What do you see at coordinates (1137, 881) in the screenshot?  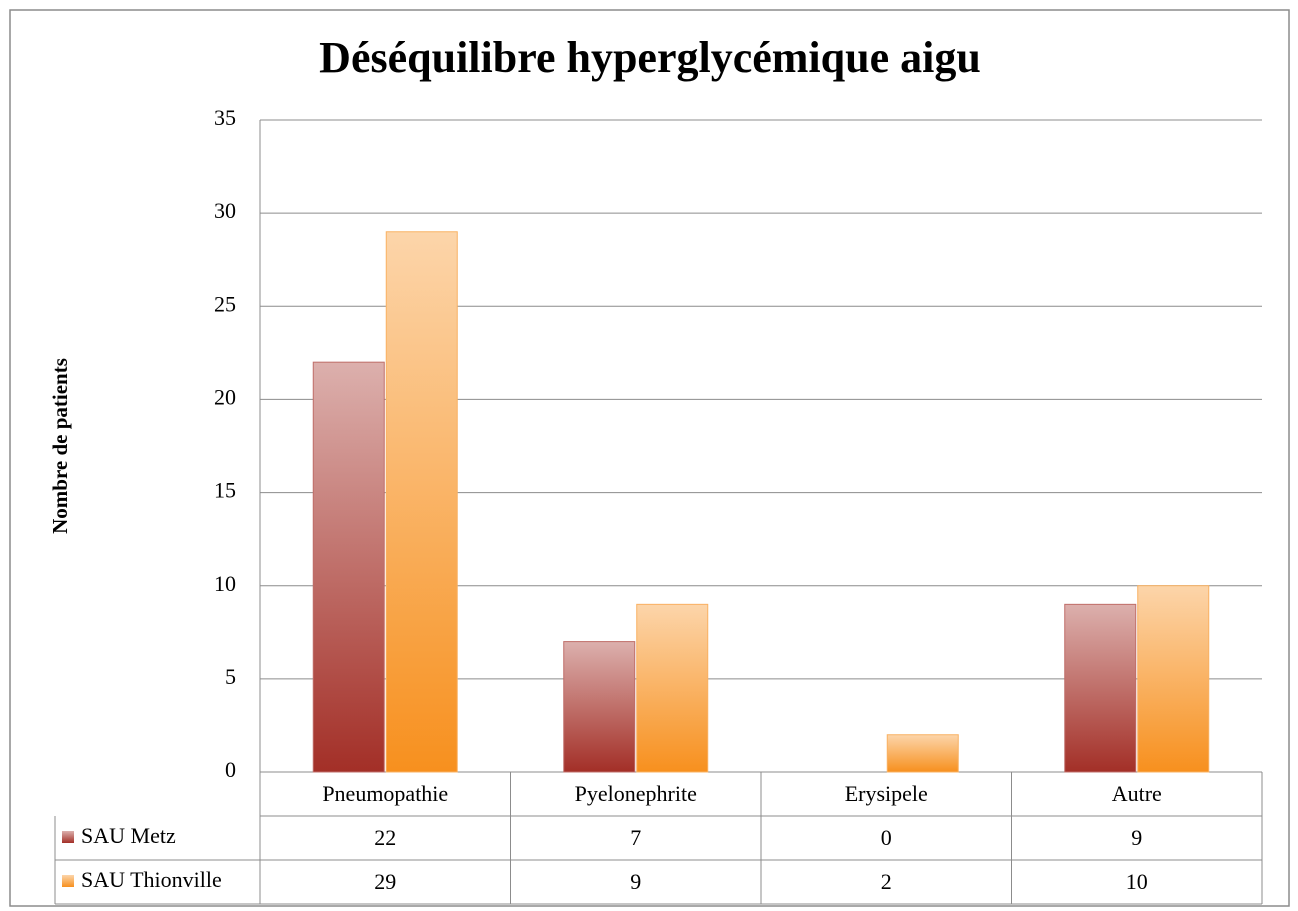 I see `table-value: 10` at bounding box center [1137, 881].